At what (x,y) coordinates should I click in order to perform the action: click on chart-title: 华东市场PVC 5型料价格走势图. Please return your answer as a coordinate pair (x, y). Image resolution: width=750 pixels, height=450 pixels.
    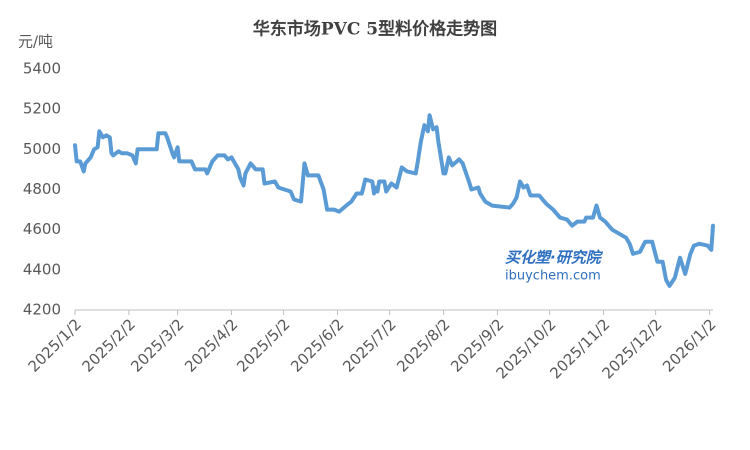
    Looking at the image, I should click on (375, 29).